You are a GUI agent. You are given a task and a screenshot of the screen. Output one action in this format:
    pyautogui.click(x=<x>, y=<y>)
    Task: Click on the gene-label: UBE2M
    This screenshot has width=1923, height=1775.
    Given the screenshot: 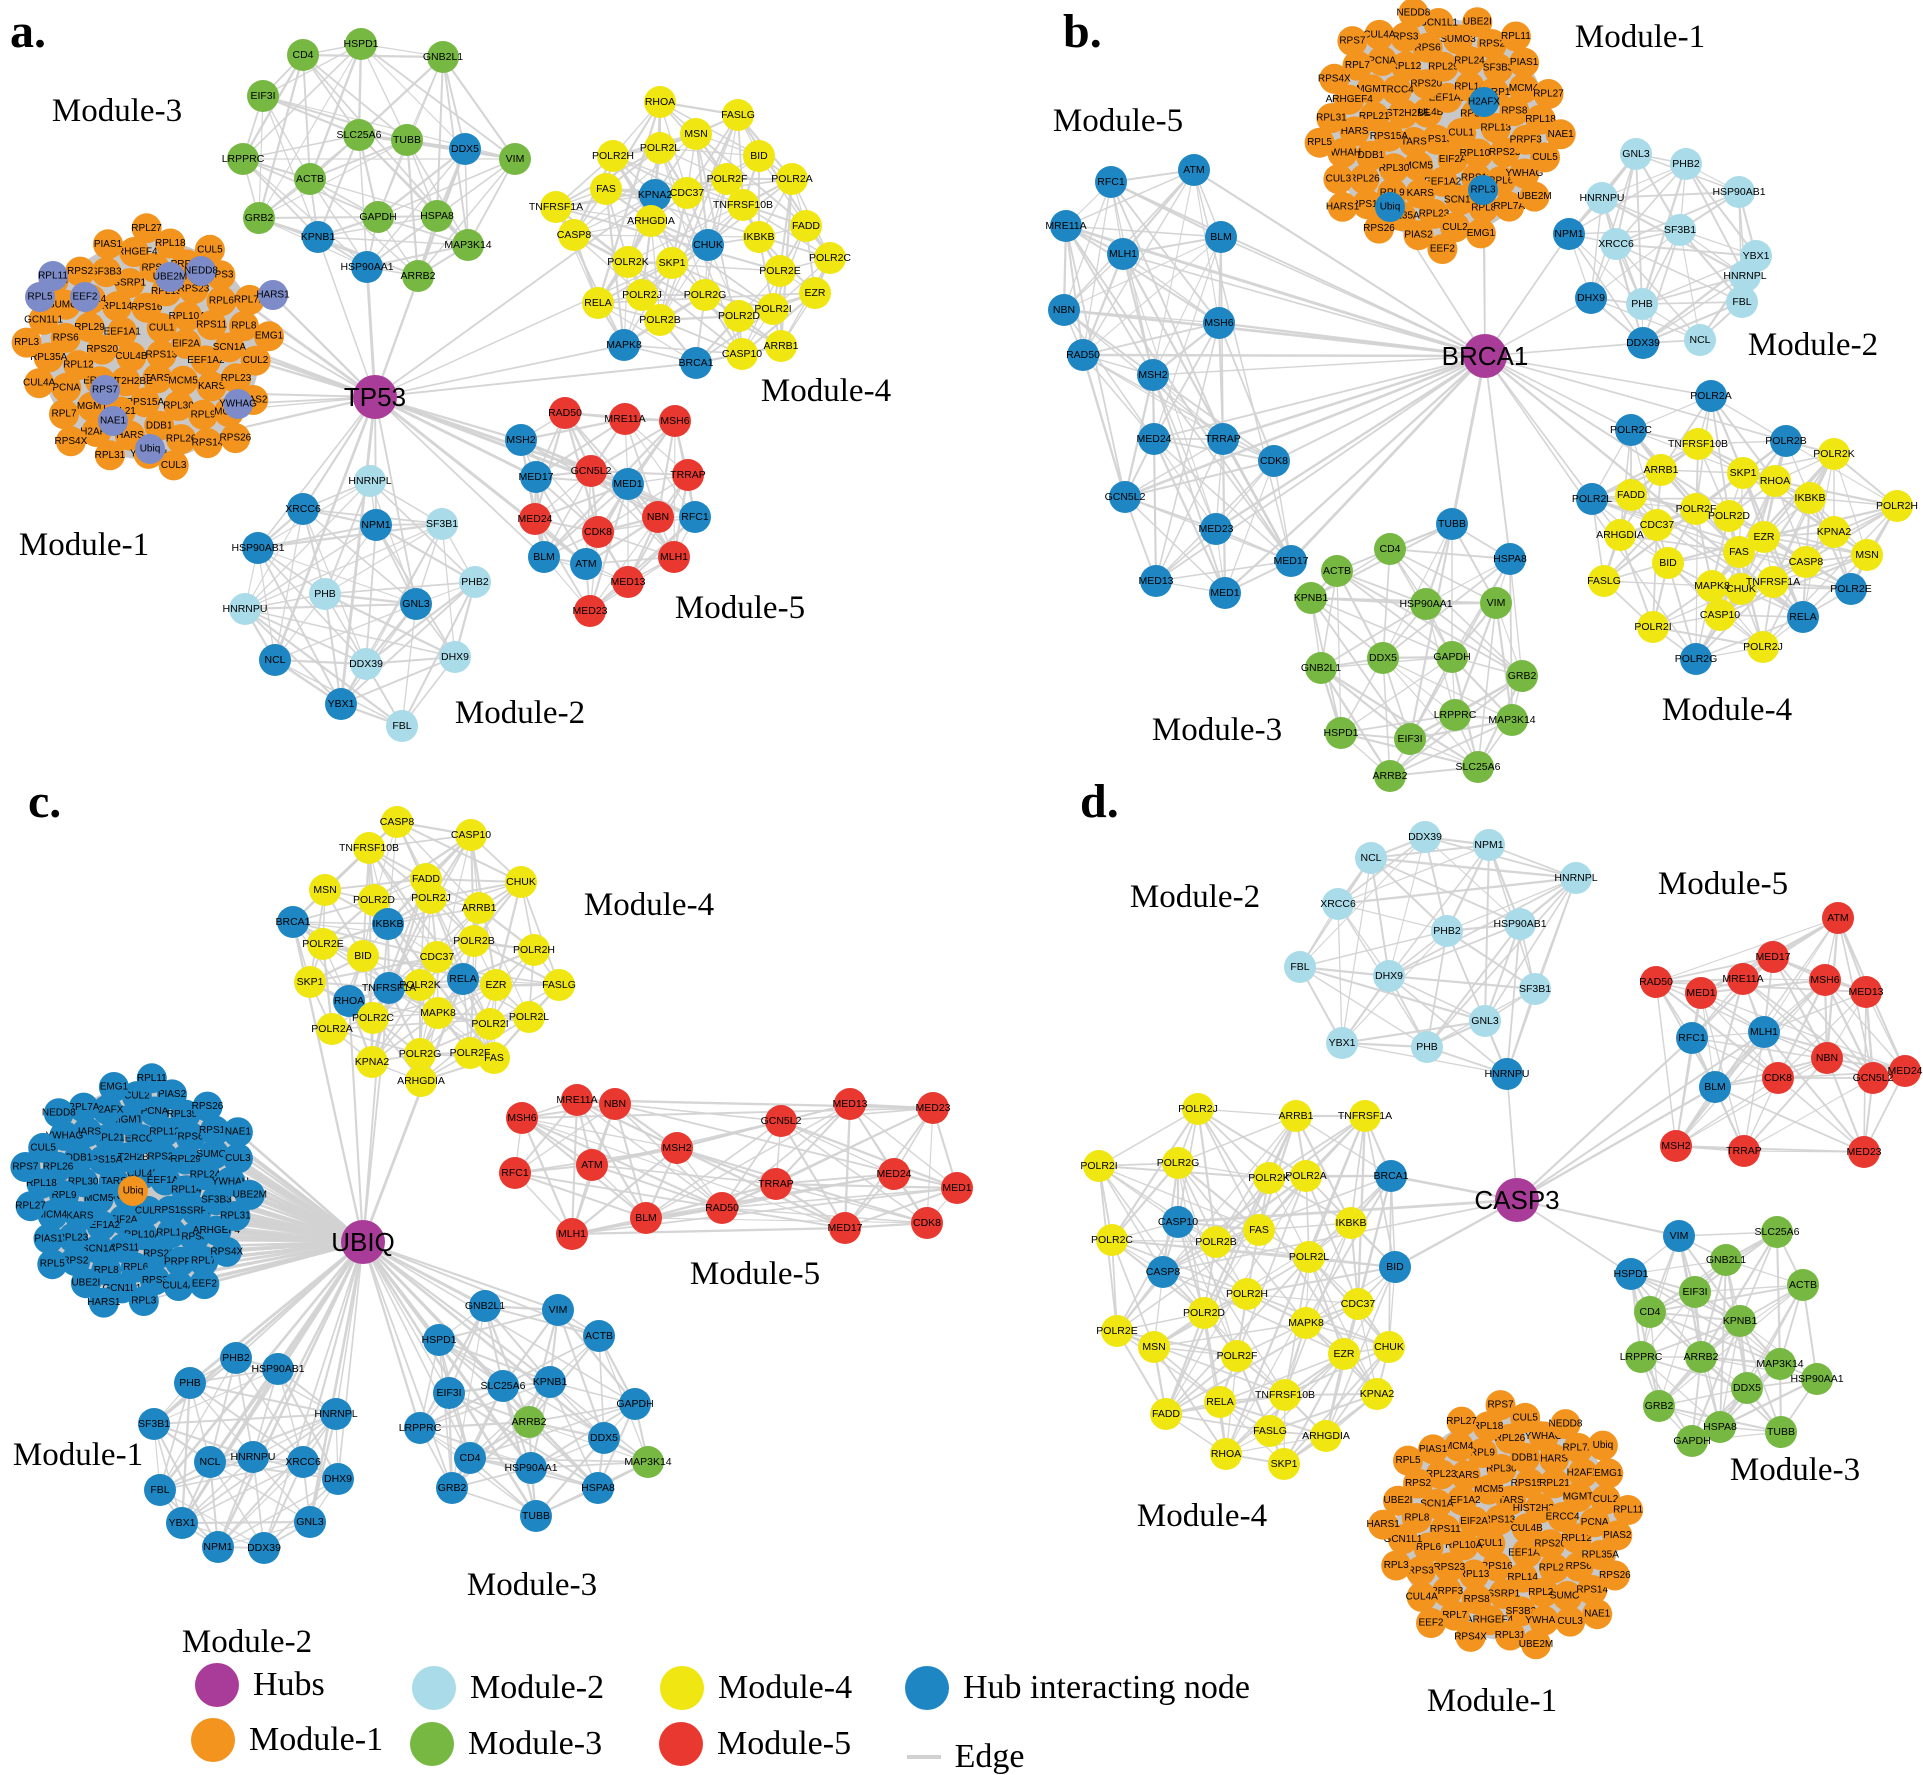 What is the action you would take?
    pyautogui.click(x=170, y=277)
    